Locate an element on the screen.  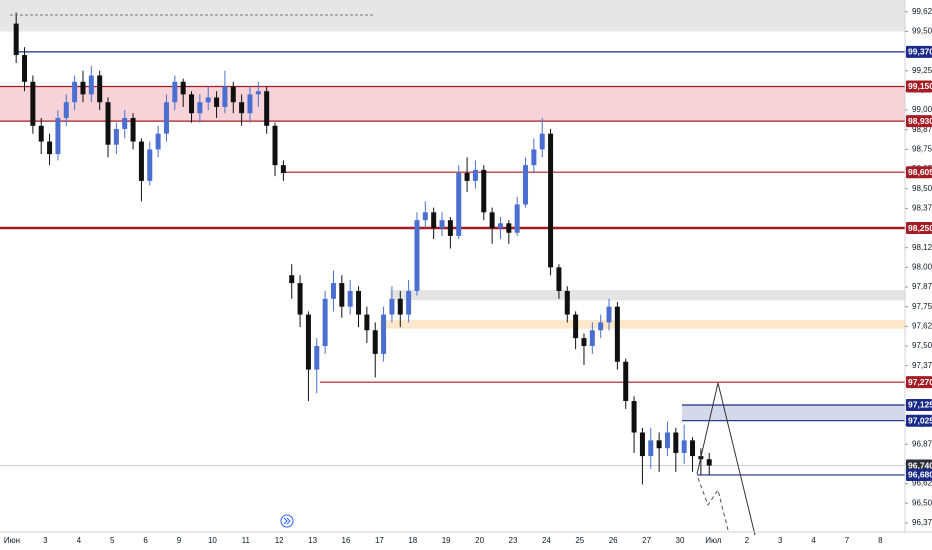
x-tick-label: 18 is located at coordinates (412, 540).